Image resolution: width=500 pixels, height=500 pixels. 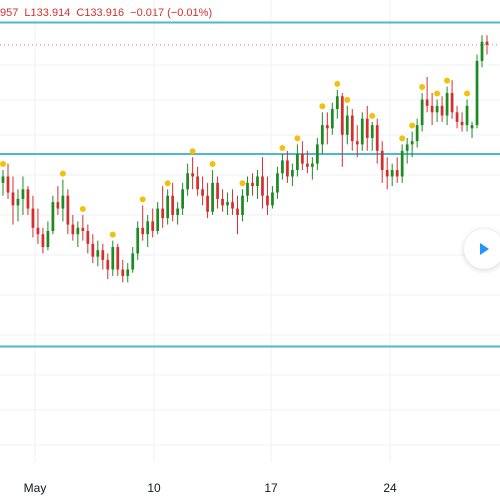 What do you see at coordinates (154, 488) in the screenshot?
I see `x-tick-label: 10` at bounding box center [154, 488].